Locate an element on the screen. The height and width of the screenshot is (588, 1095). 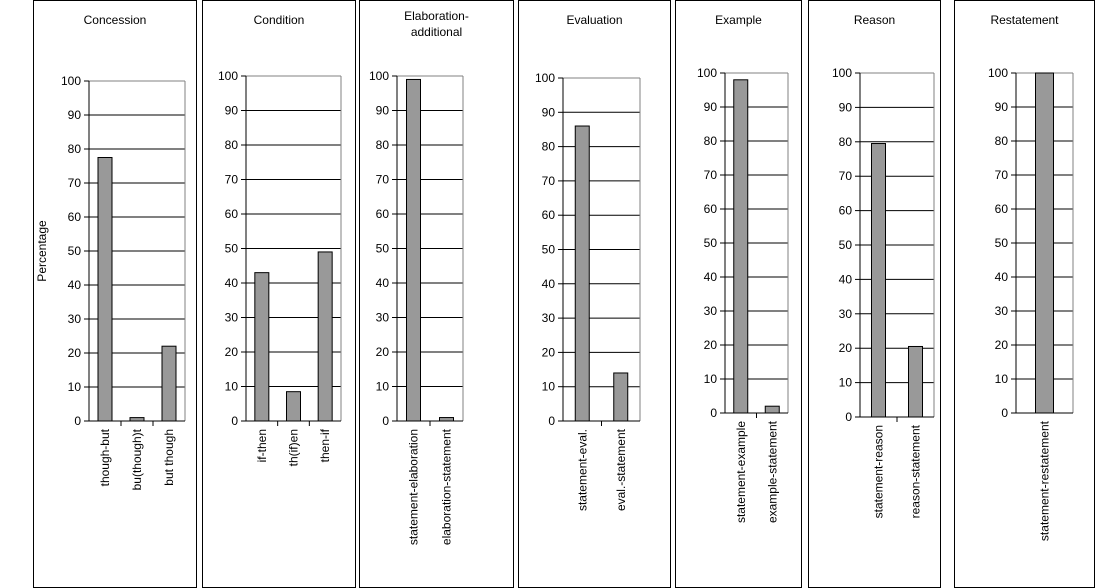
chart-title: additional is located at coordinates (436, 32).